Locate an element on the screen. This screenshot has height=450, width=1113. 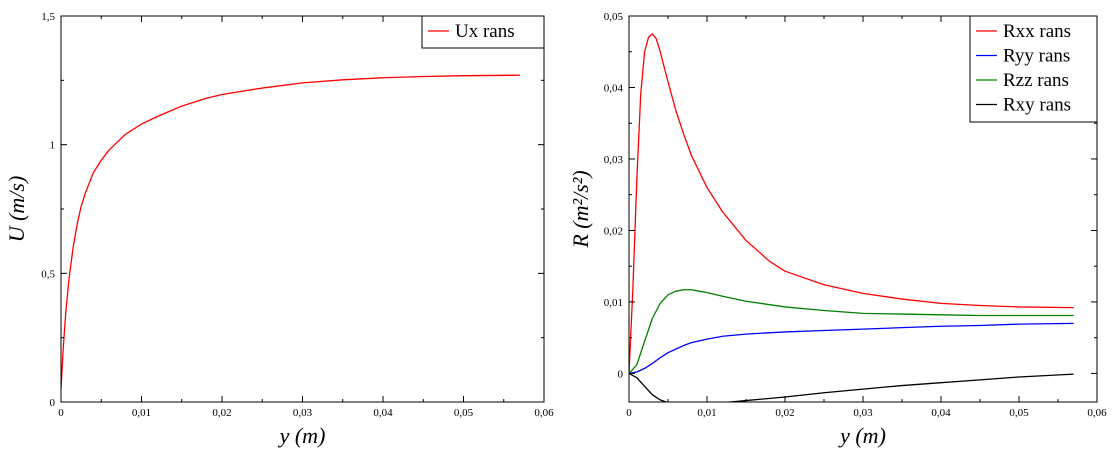
y-tick-label: 1,5 is located at coordinates (48, 17).